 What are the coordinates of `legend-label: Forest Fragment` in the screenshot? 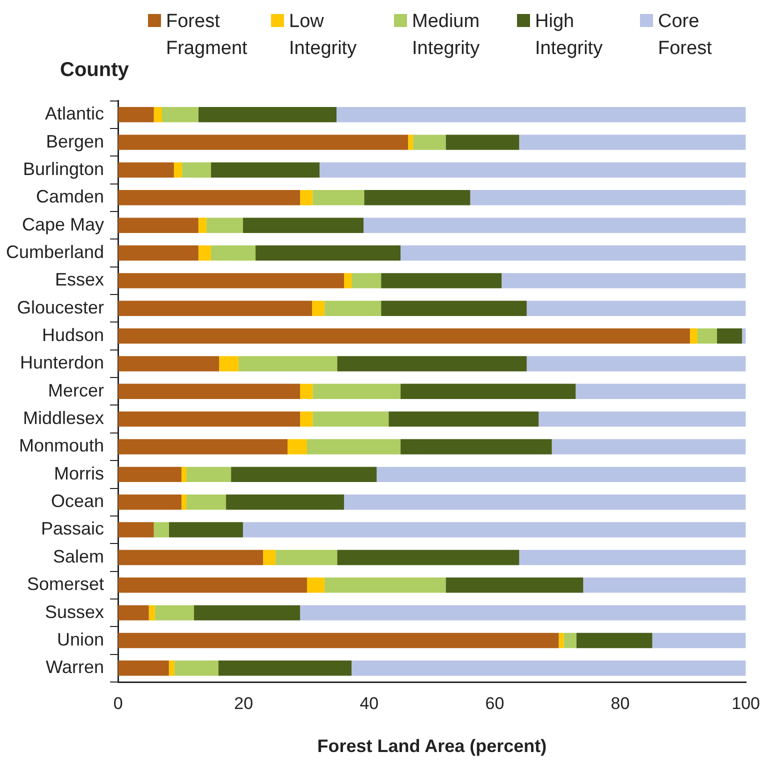 It's located at (207, 35).